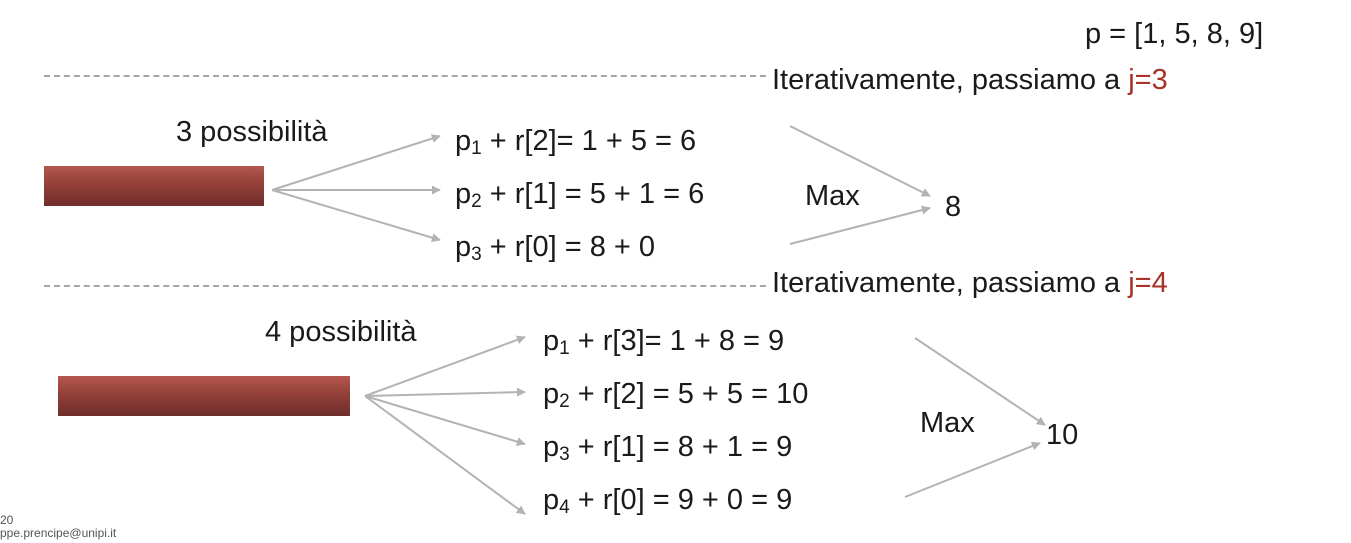  Describe the element at coordinates (668, 448) in the screenshot. I see `formula-j4-row3: p3 + r[1] = 8 + 1 = 9` at that location.